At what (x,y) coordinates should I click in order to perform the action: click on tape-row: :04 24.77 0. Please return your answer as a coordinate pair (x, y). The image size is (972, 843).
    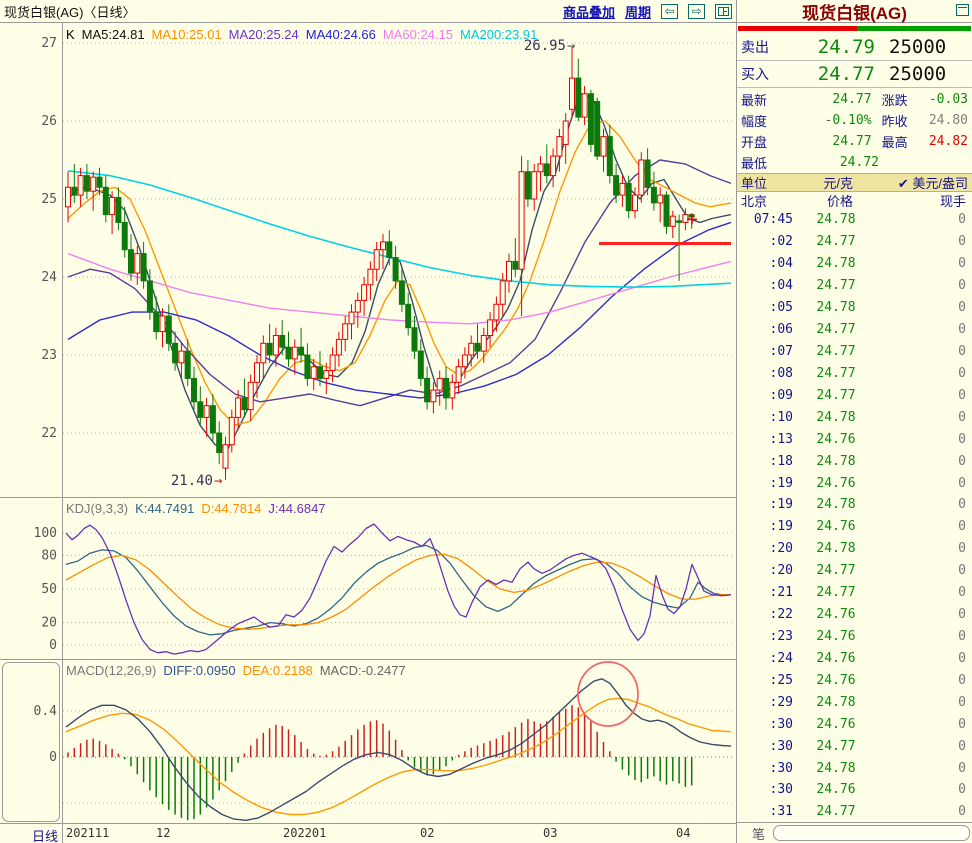
    Looking at the image, I should click on (867, 286).